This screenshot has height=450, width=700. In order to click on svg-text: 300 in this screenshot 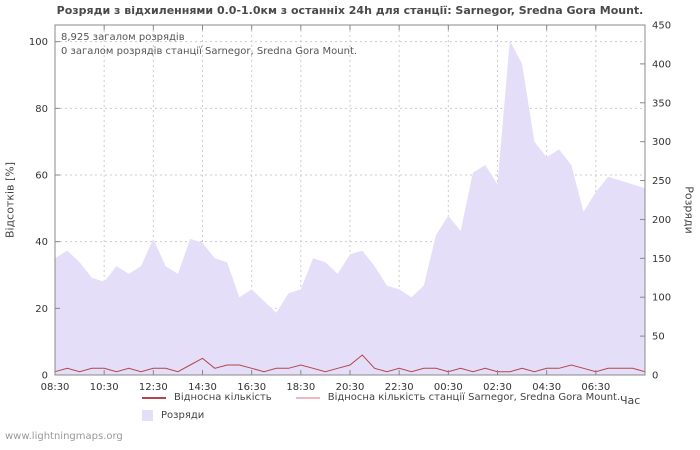, I will do `click(661, 142)`.